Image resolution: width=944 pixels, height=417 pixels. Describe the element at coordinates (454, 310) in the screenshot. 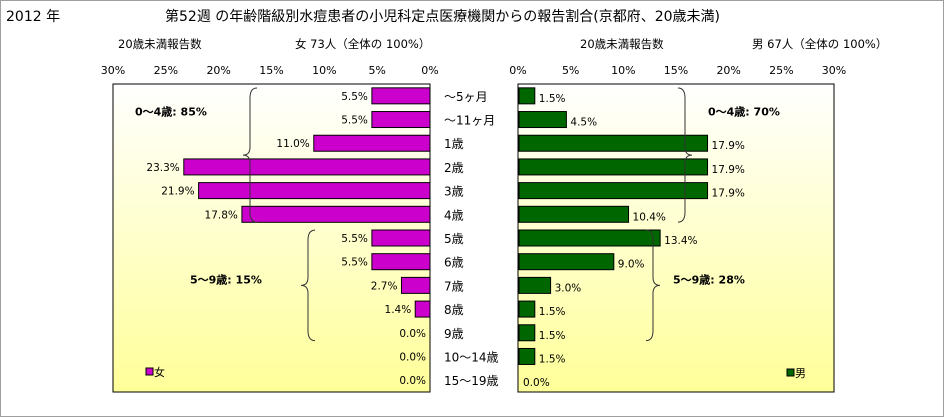

I see `category-label: 8歳` at that location.